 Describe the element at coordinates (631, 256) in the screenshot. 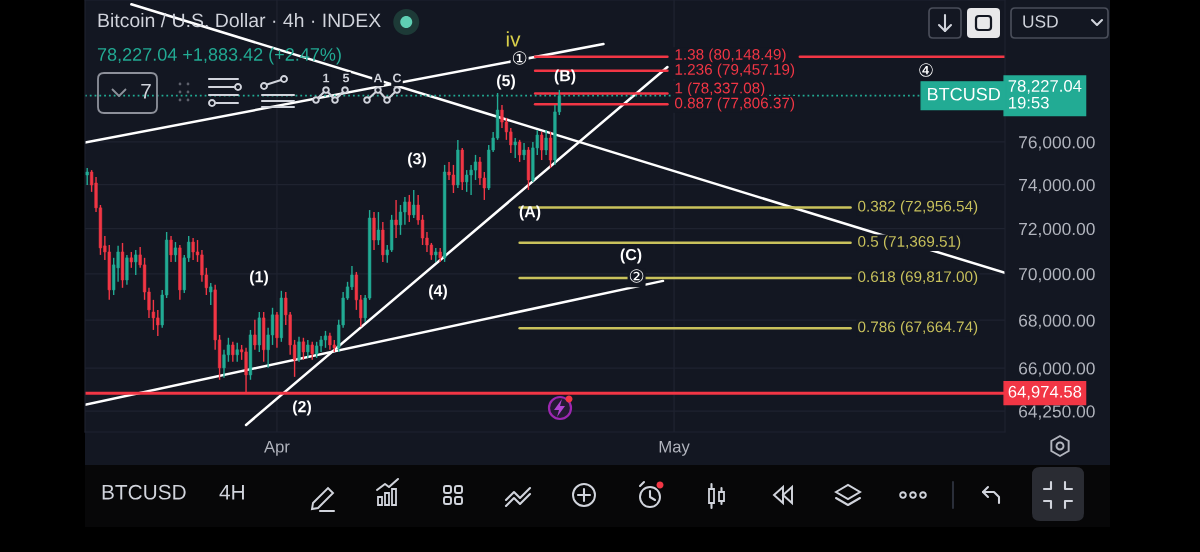

I see `annotation: (C)` at that location.